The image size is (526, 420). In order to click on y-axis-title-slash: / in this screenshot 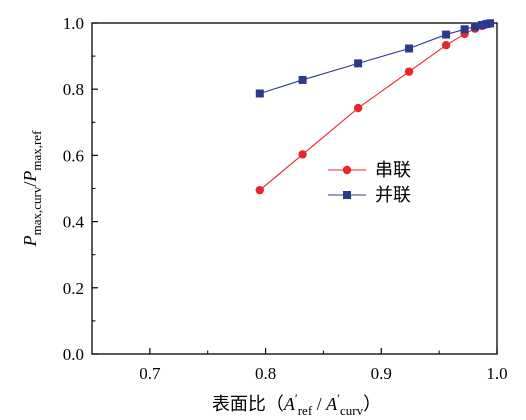, I will do `click(30, 184)`.